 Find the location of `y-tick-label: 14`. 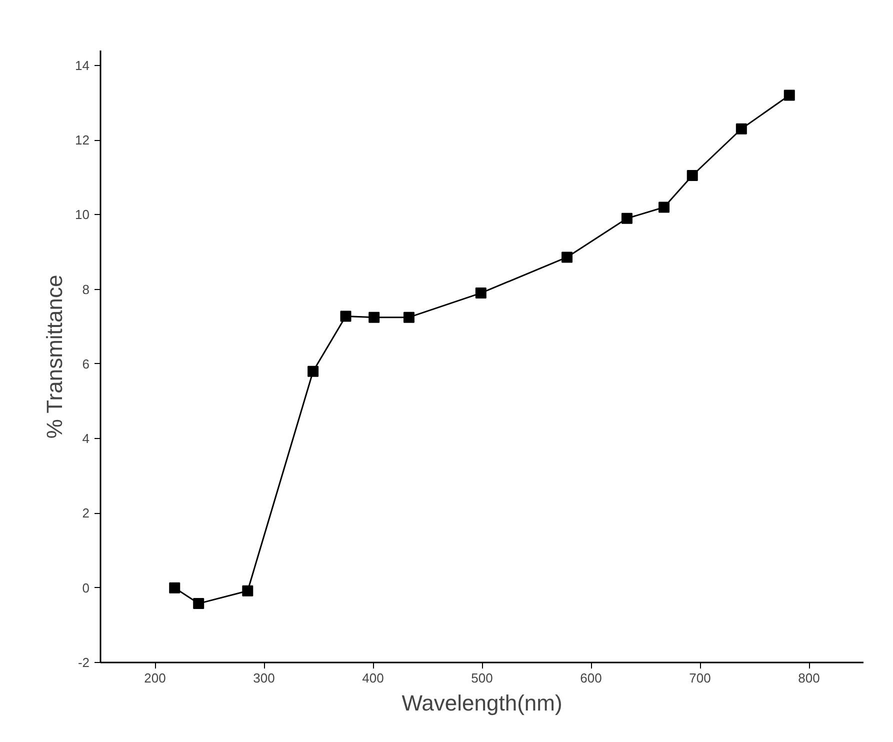

y-tick-label: 14 is located at coordinates (82, 65).